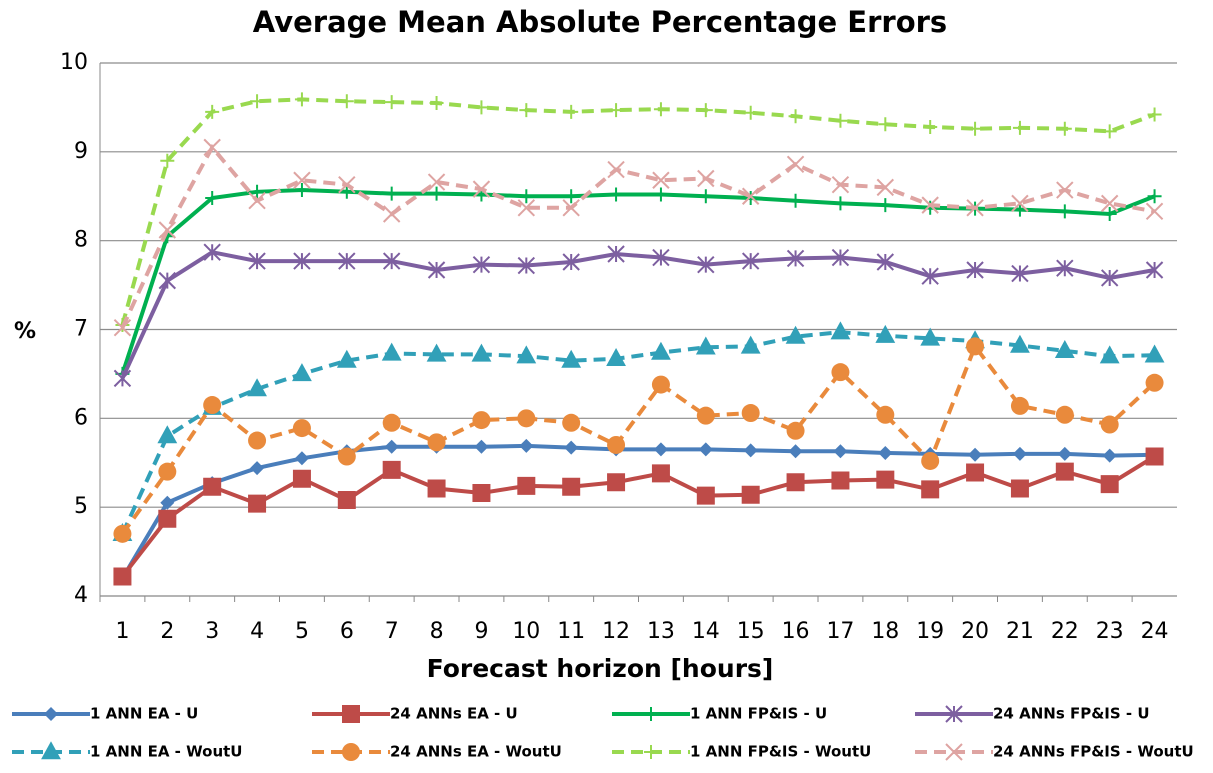 Image resolution: width=1213 pixels, height=773 pixels. I want to click on x-tick-label: 18, so click(885, 631).